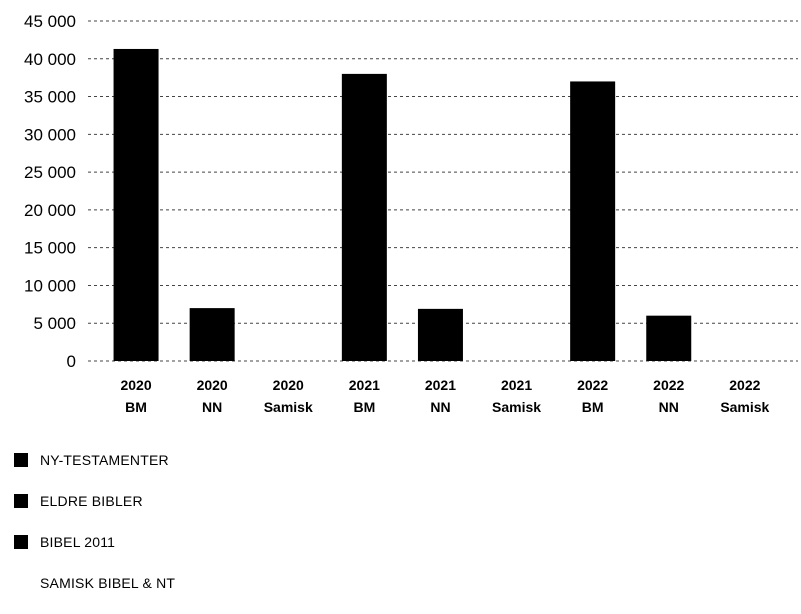 The height and width of the screenshot is (614, 801). I want to click on legend-item-bibel-2011: BIBEL 2011, so click(94, 542).